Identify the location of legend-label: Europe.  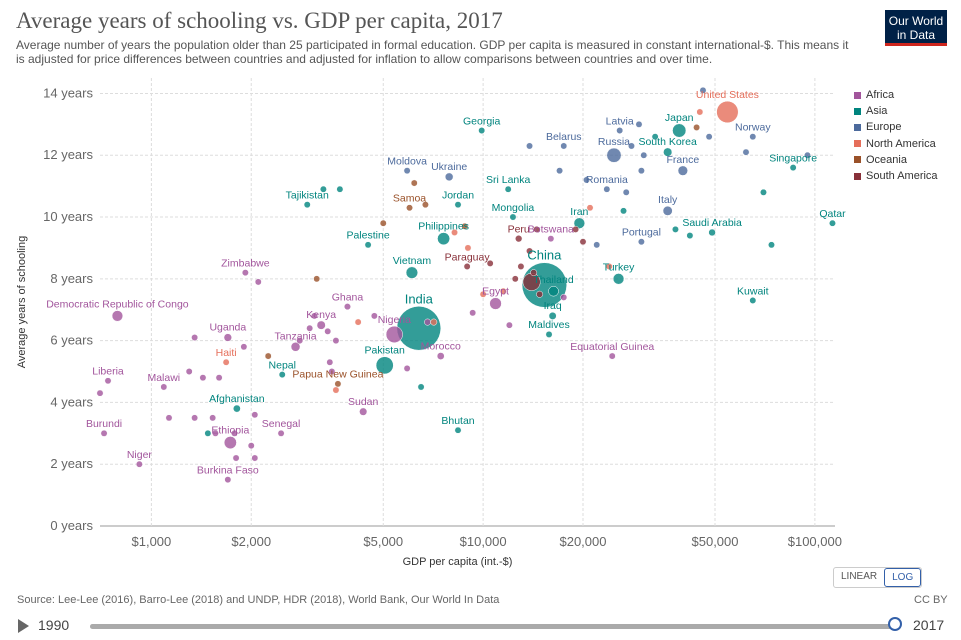
(884, 127).